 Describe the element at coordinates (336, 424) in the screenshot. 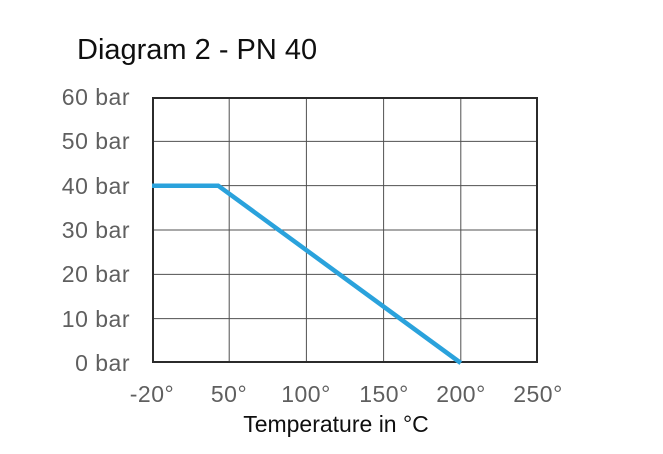

I see `x-axis-title: Temperature in °C` at that location.